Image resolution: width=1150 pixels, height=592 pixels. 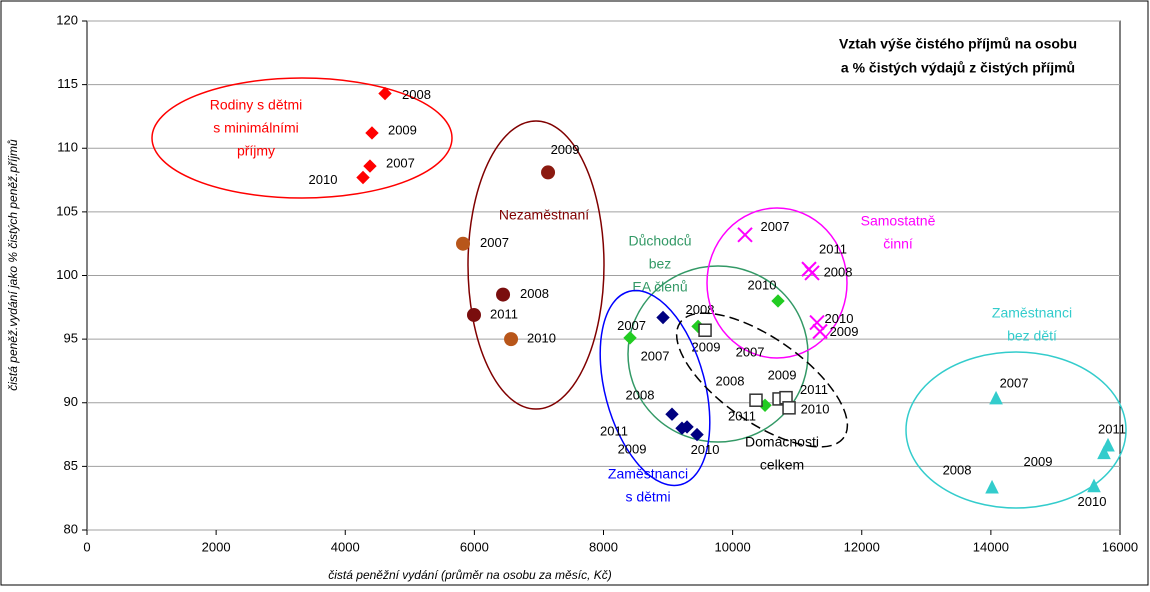 What do you see at coordinates (958, 44) in the screenshot?
I see `chart-title: Vztah výše čistého příjmů na osobu` at bounding box center [958, 44].